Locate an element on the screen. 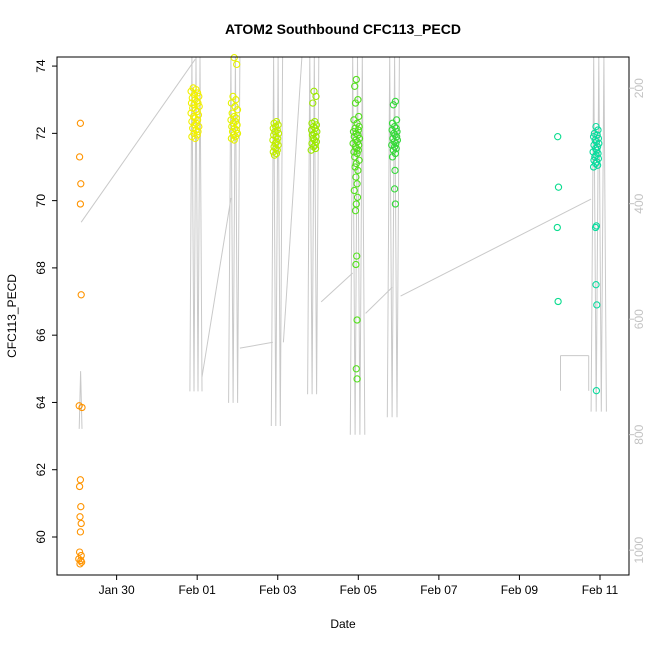 The image size is (650, 655). y-tick-label: 66 is located at coordinates (41, 335).